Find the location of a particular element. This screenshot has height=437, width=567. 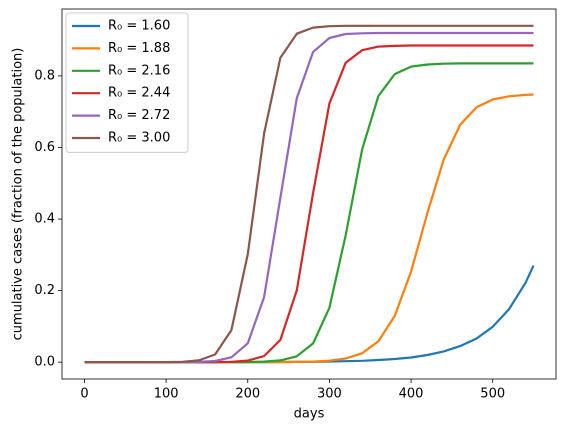

legend-label: R₀ = 2.44 is located at coordinates (139, 93).